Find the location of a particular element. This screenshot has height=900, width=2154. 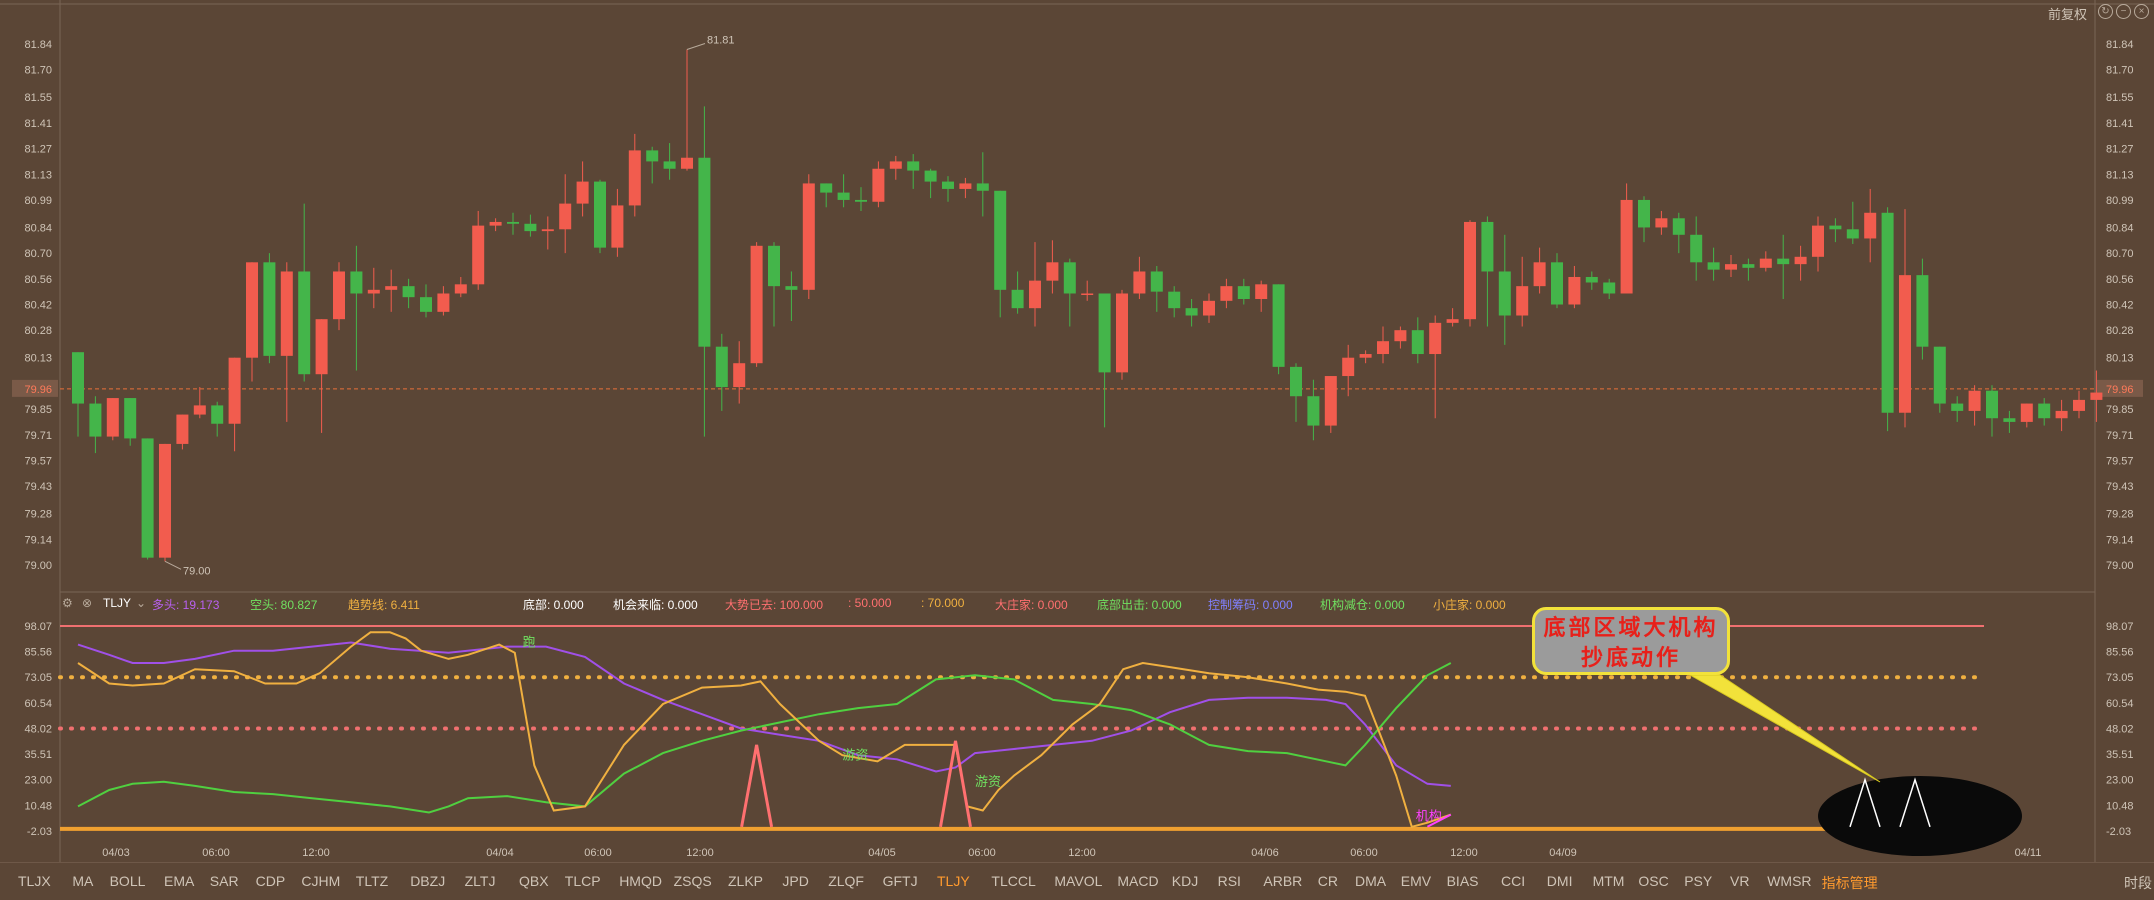

toolbar-item-zlqf: ZLQF is located at coordinates (846, 881).